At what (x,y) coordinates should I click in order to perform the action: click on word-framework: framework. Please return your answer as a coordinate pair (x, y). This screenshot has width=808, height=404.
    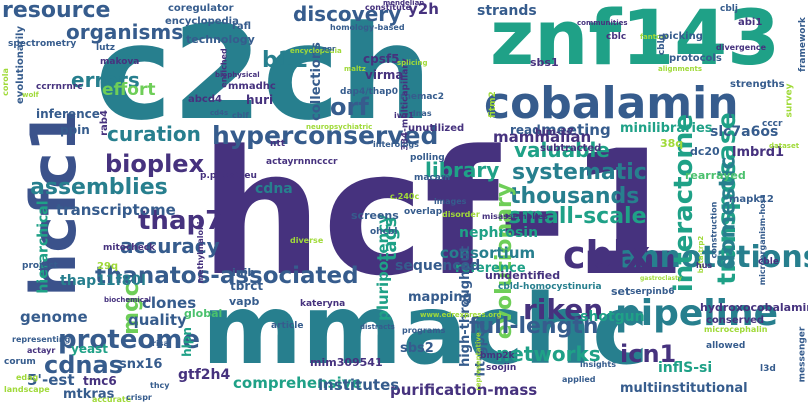
    Looking at the image, I should click on (802, 44).